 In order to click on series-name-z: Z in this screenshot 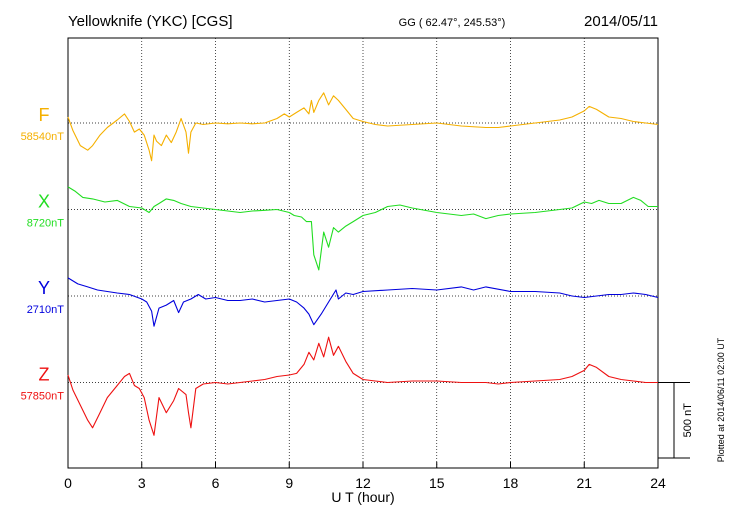, I will do `click(44, 375)`.